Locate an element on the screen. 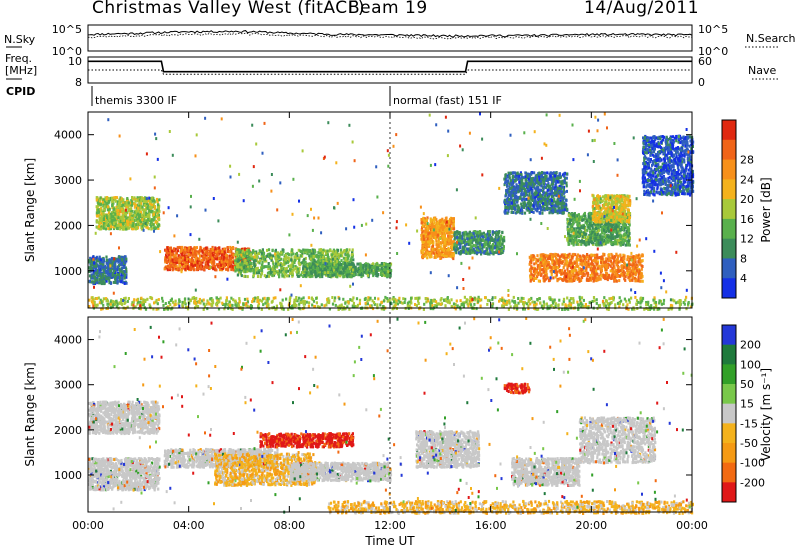  nave-ytick: 0 is located at coordinates (701, 82).